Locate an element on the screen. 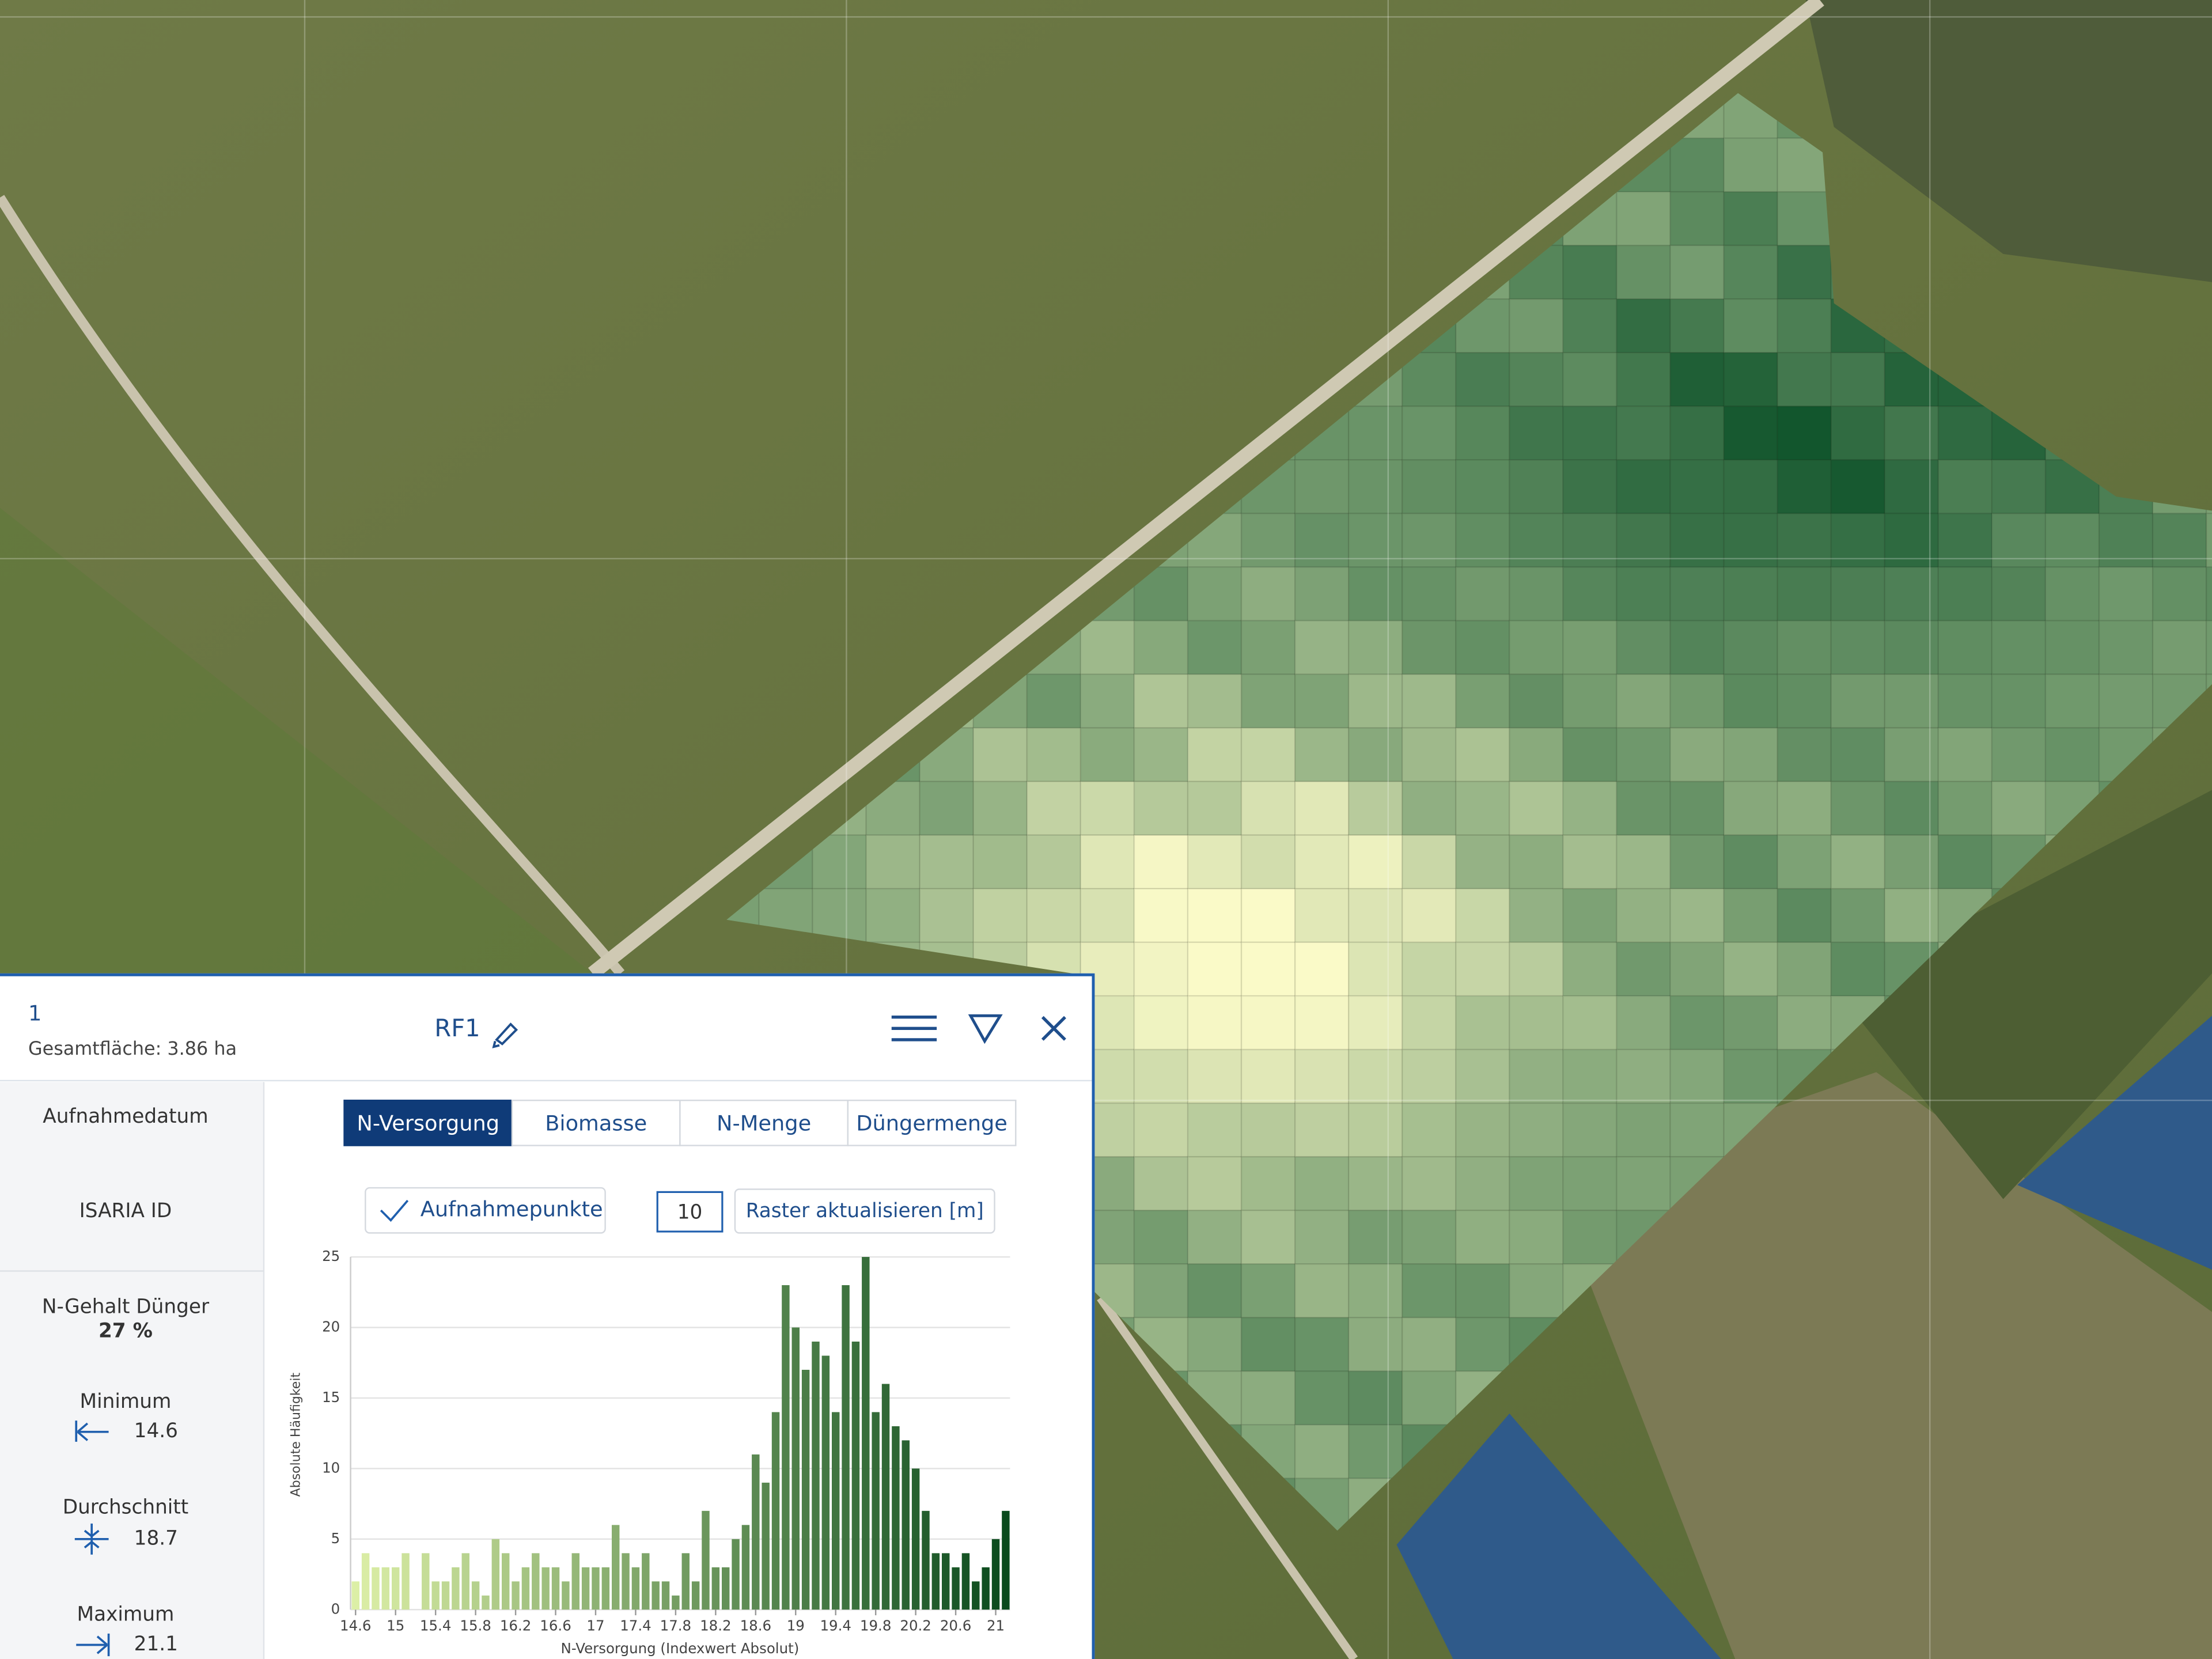 The width and height of the screenshot is (2212, 1659). x-tick-label: 20.6 is located at coordinates (955, 1626).